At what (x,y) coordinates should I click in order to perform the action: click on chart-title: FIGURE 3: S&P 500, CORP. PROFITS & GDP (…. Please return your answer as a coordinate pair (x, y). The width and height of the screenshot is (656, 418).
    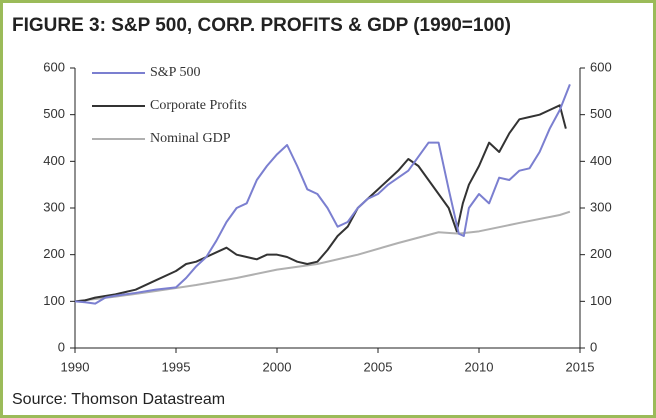
    Looking at the image, I should click on (261, 25).